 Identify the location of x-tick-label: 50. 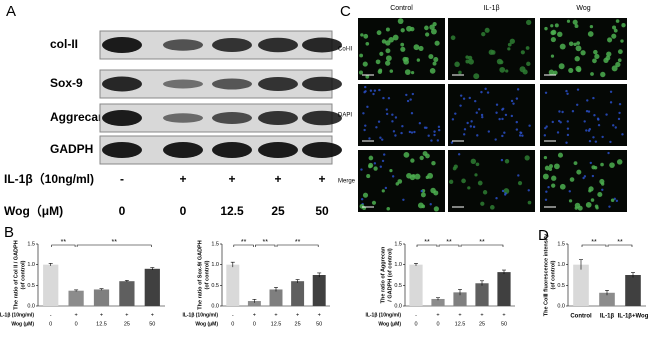
(319, 324).